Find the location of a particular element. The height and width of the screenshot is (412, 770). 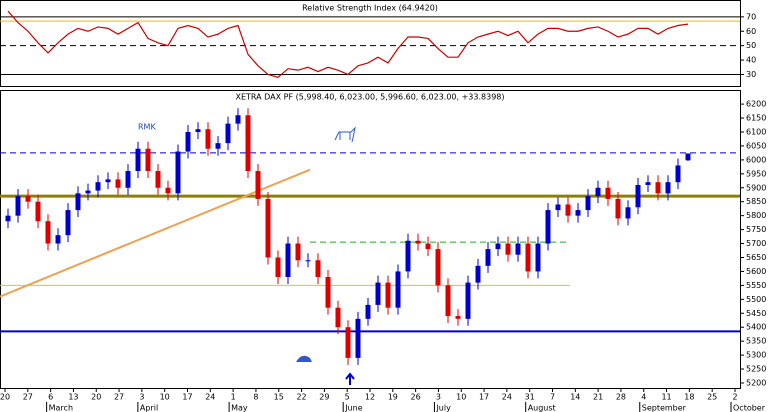

y-tick-label: 5950 is located at coordinates (756, 173).